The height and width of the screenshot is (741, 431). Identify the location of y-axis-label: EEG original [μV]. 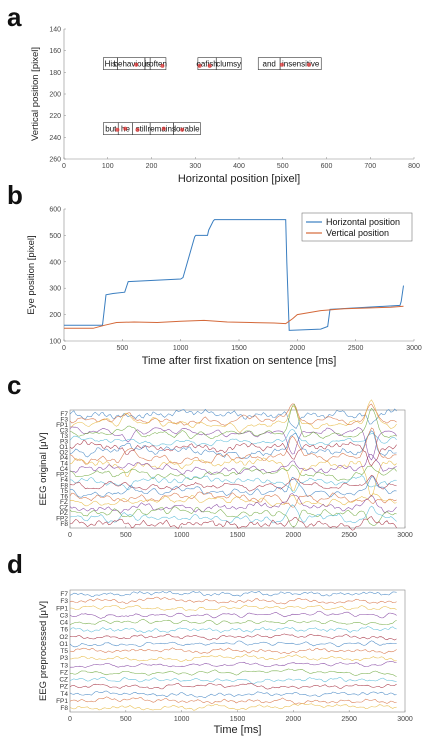
(43, 468).